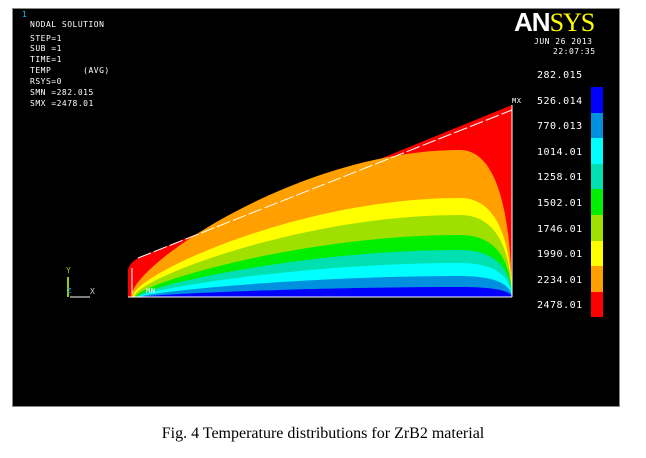 This screenshot has width=646, height=458. I want to click on smn-text: SMN =282.015, so click(62, 92).